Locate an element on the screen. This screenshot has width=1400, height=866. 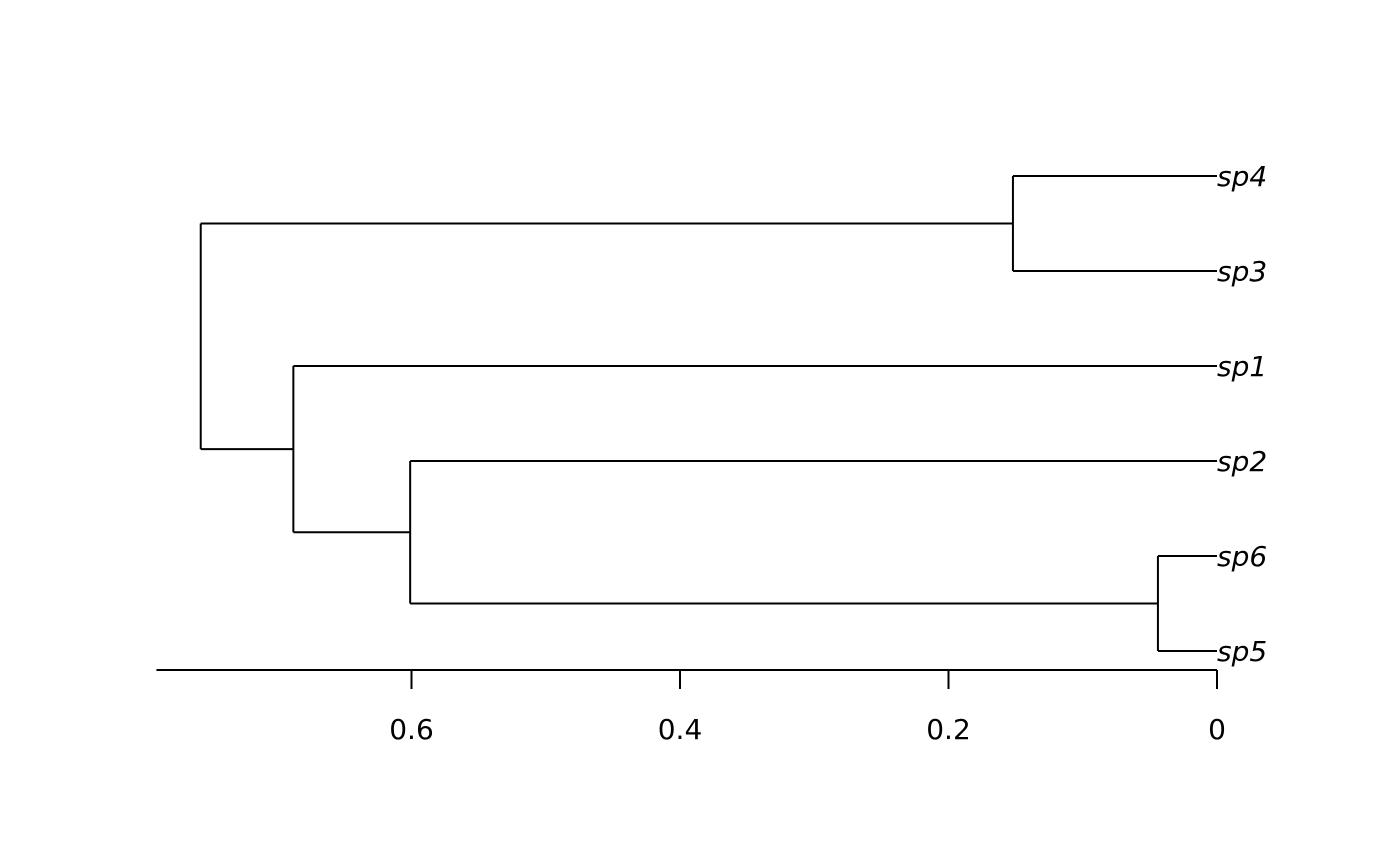
x-tick-label: 0.4 is located at coordinates (680, 729).